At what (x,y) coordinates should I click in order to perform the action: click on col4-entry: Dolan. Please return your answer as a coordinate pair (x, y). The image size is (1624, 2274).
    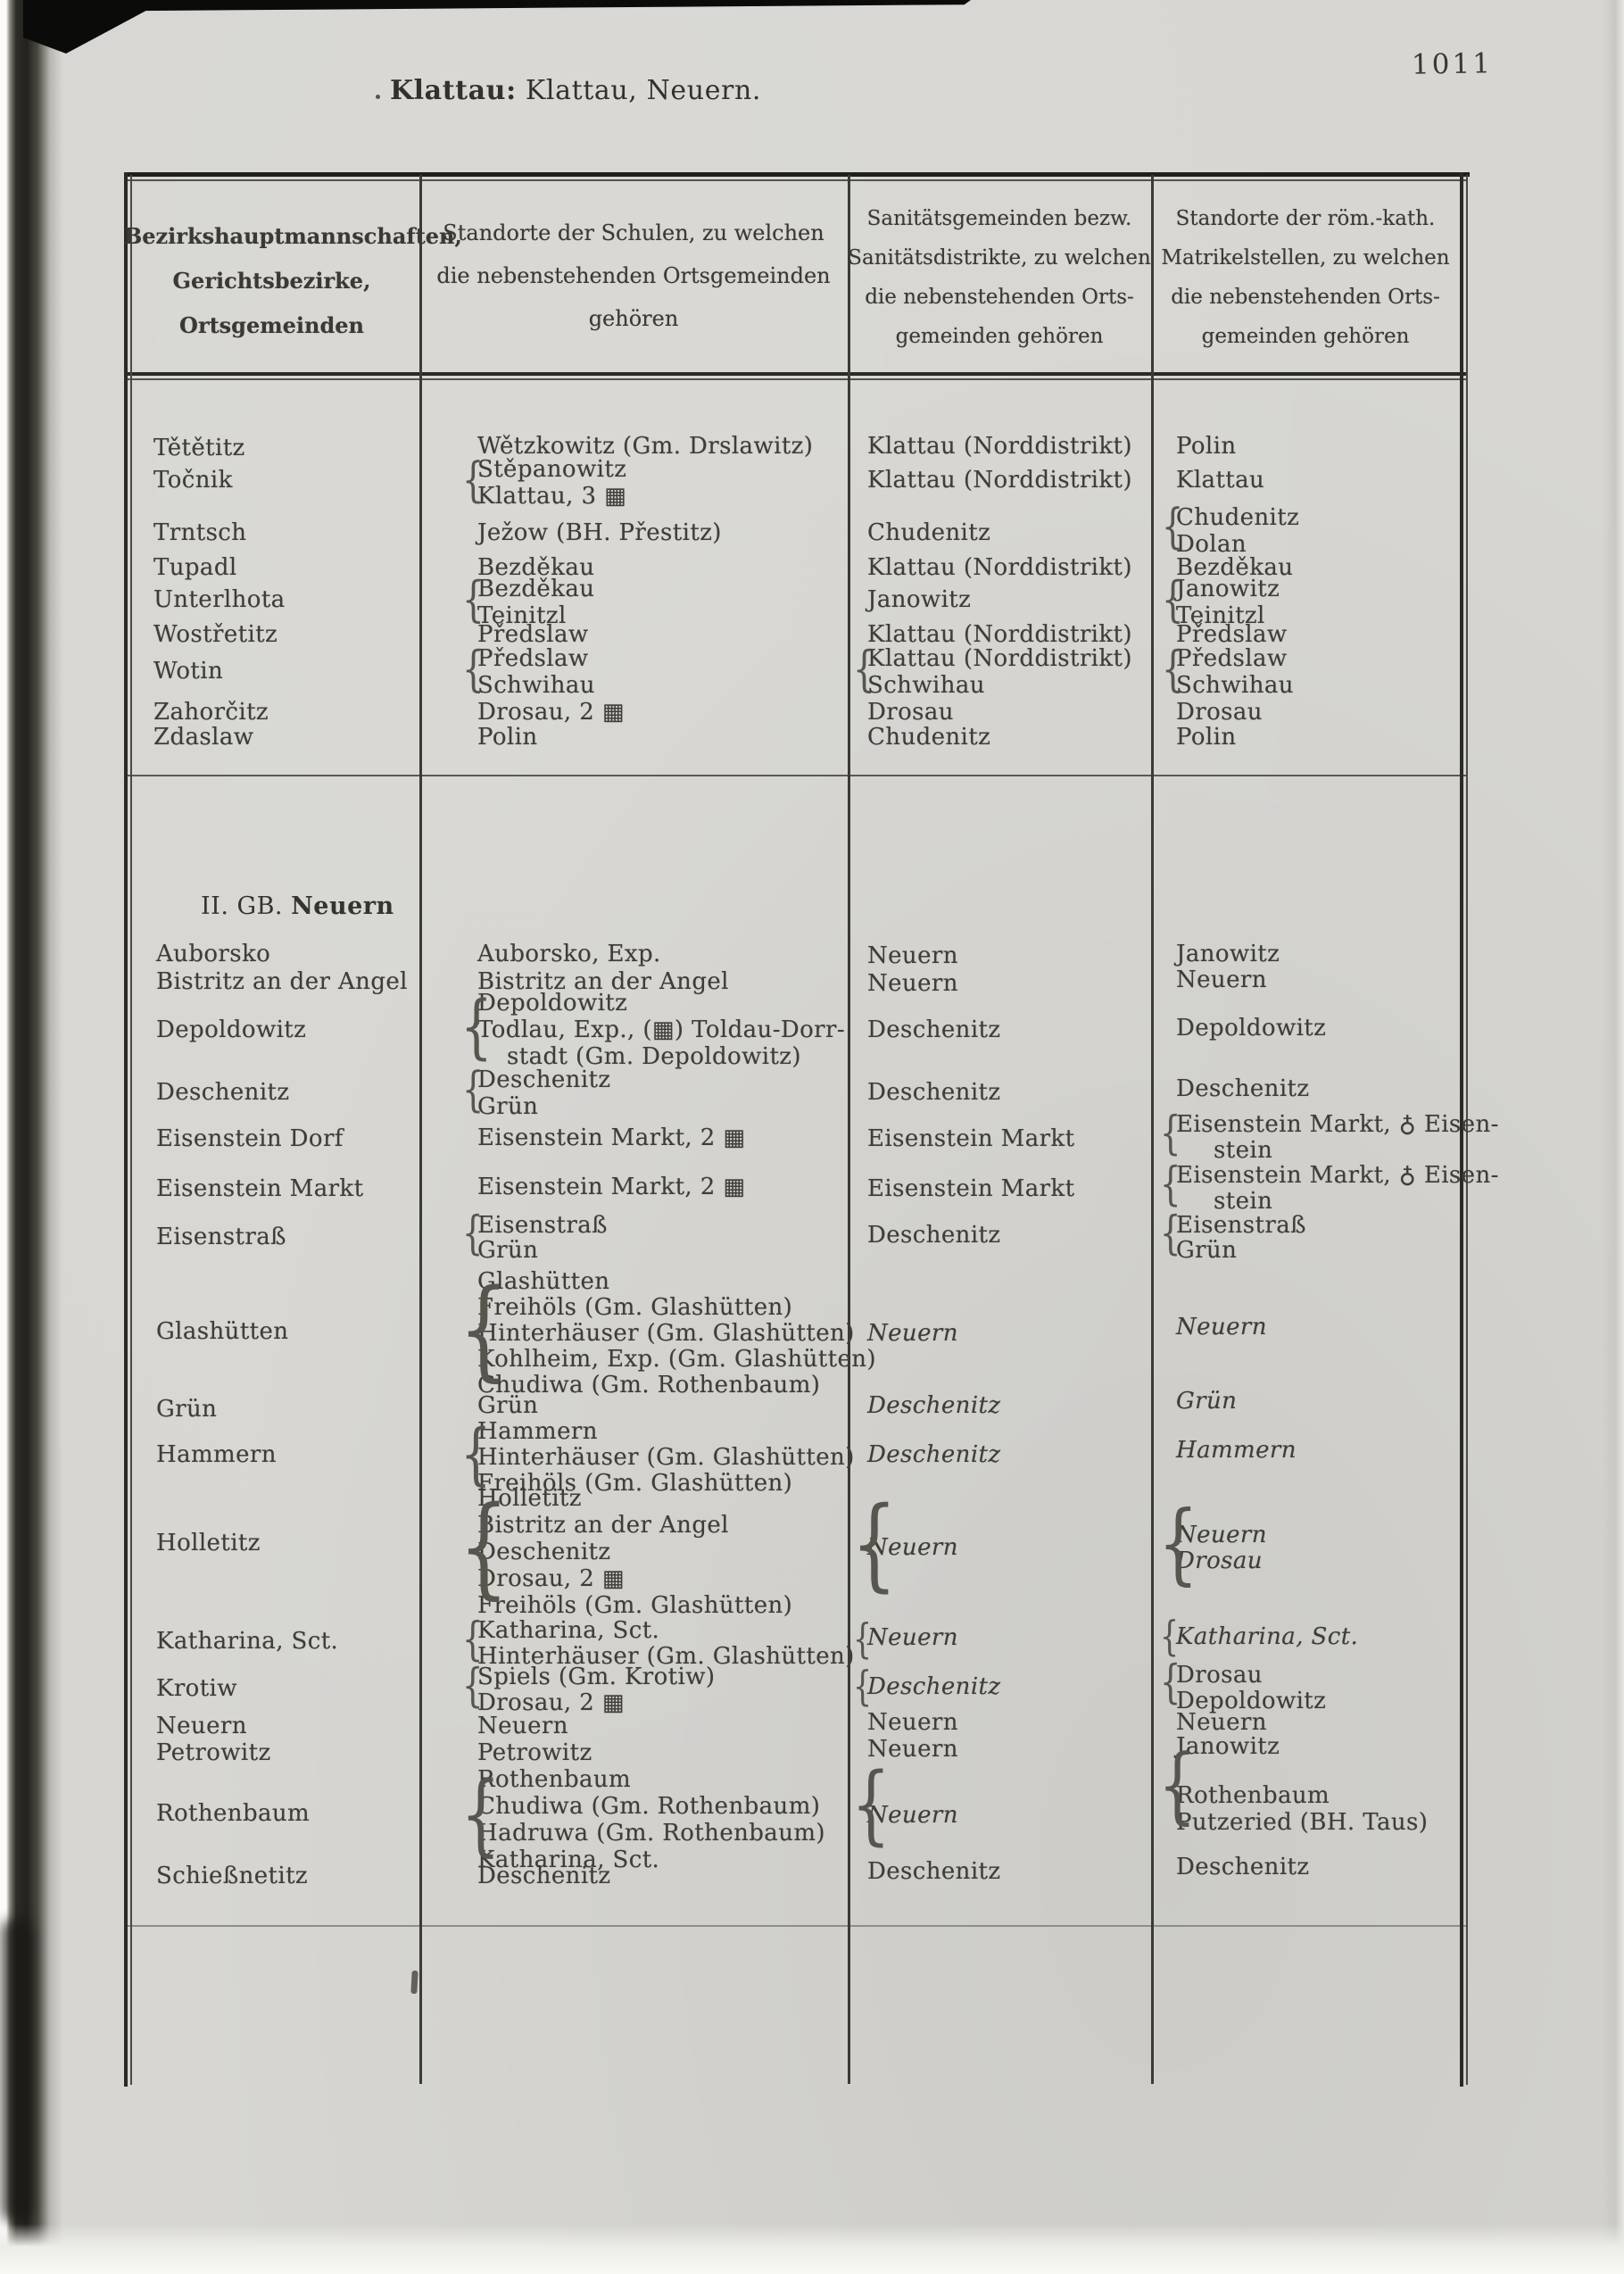
    Looking at the image, I should click on (1211, 544).